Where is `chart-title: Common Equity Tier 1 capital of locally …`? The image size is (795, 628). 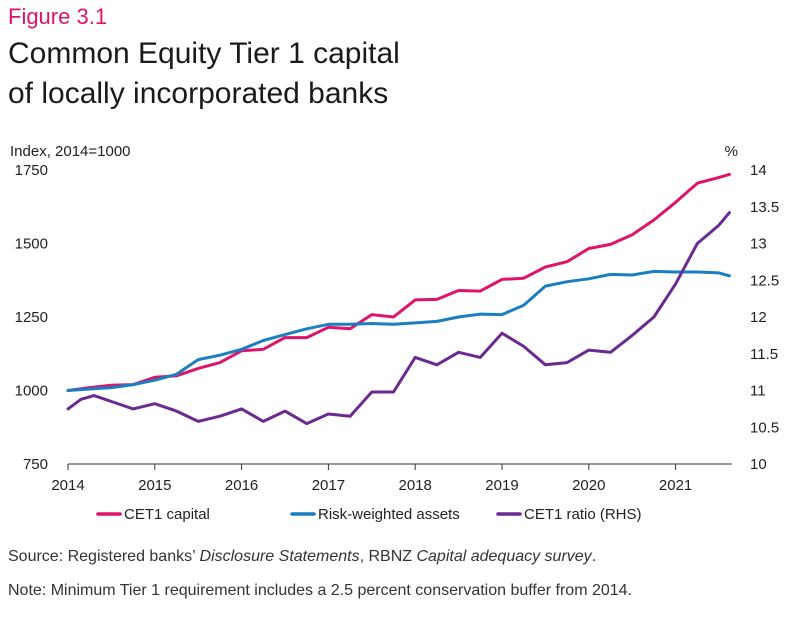
chart-title: Common Equity Tier 1 capital of locally … is located at coordinates (358, 74).